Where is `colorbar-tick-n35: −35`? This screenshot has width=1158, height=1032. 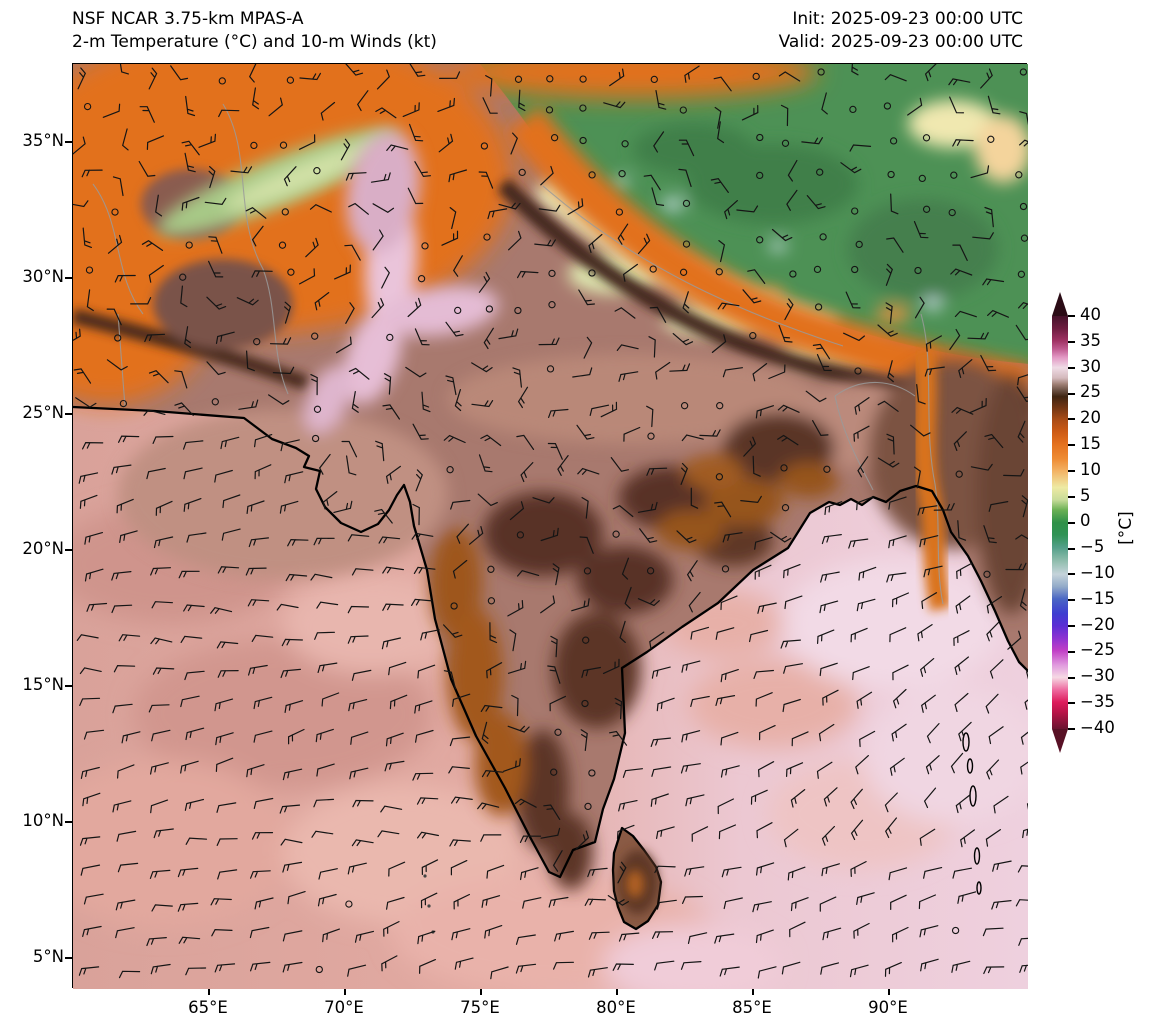
colorbar-tick-n35: −35 is located at coordinates (1097, 701).